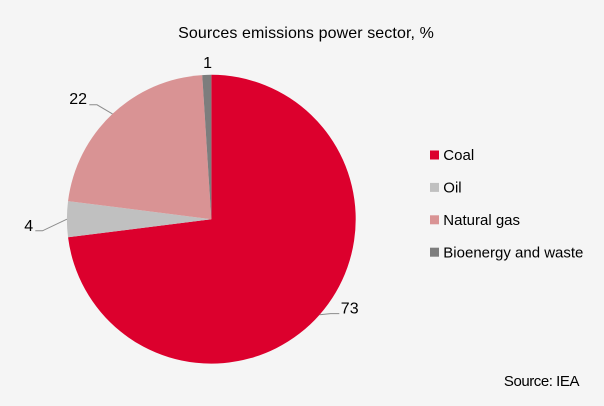 The width and height of the screenshot is (604, 406). Describe the element at coordinates (350, 308) in the screenshot. I see `value-label-coal: 73` at that location.